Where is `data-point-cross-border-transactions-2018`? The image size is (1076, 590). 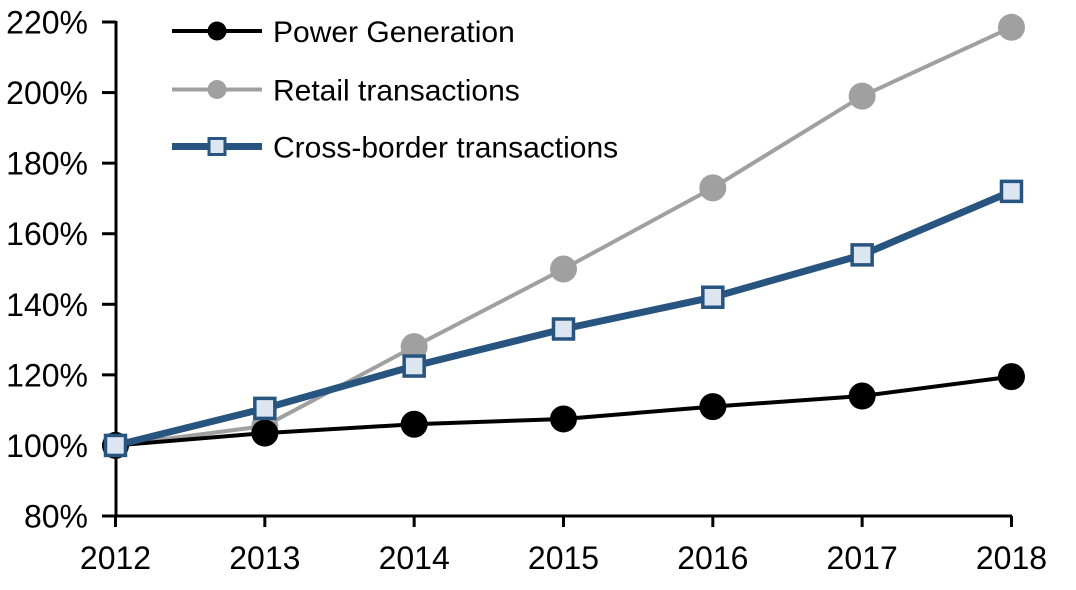
data-point-cross-border-transactions-2018 is located at coordinates (1011, 191).